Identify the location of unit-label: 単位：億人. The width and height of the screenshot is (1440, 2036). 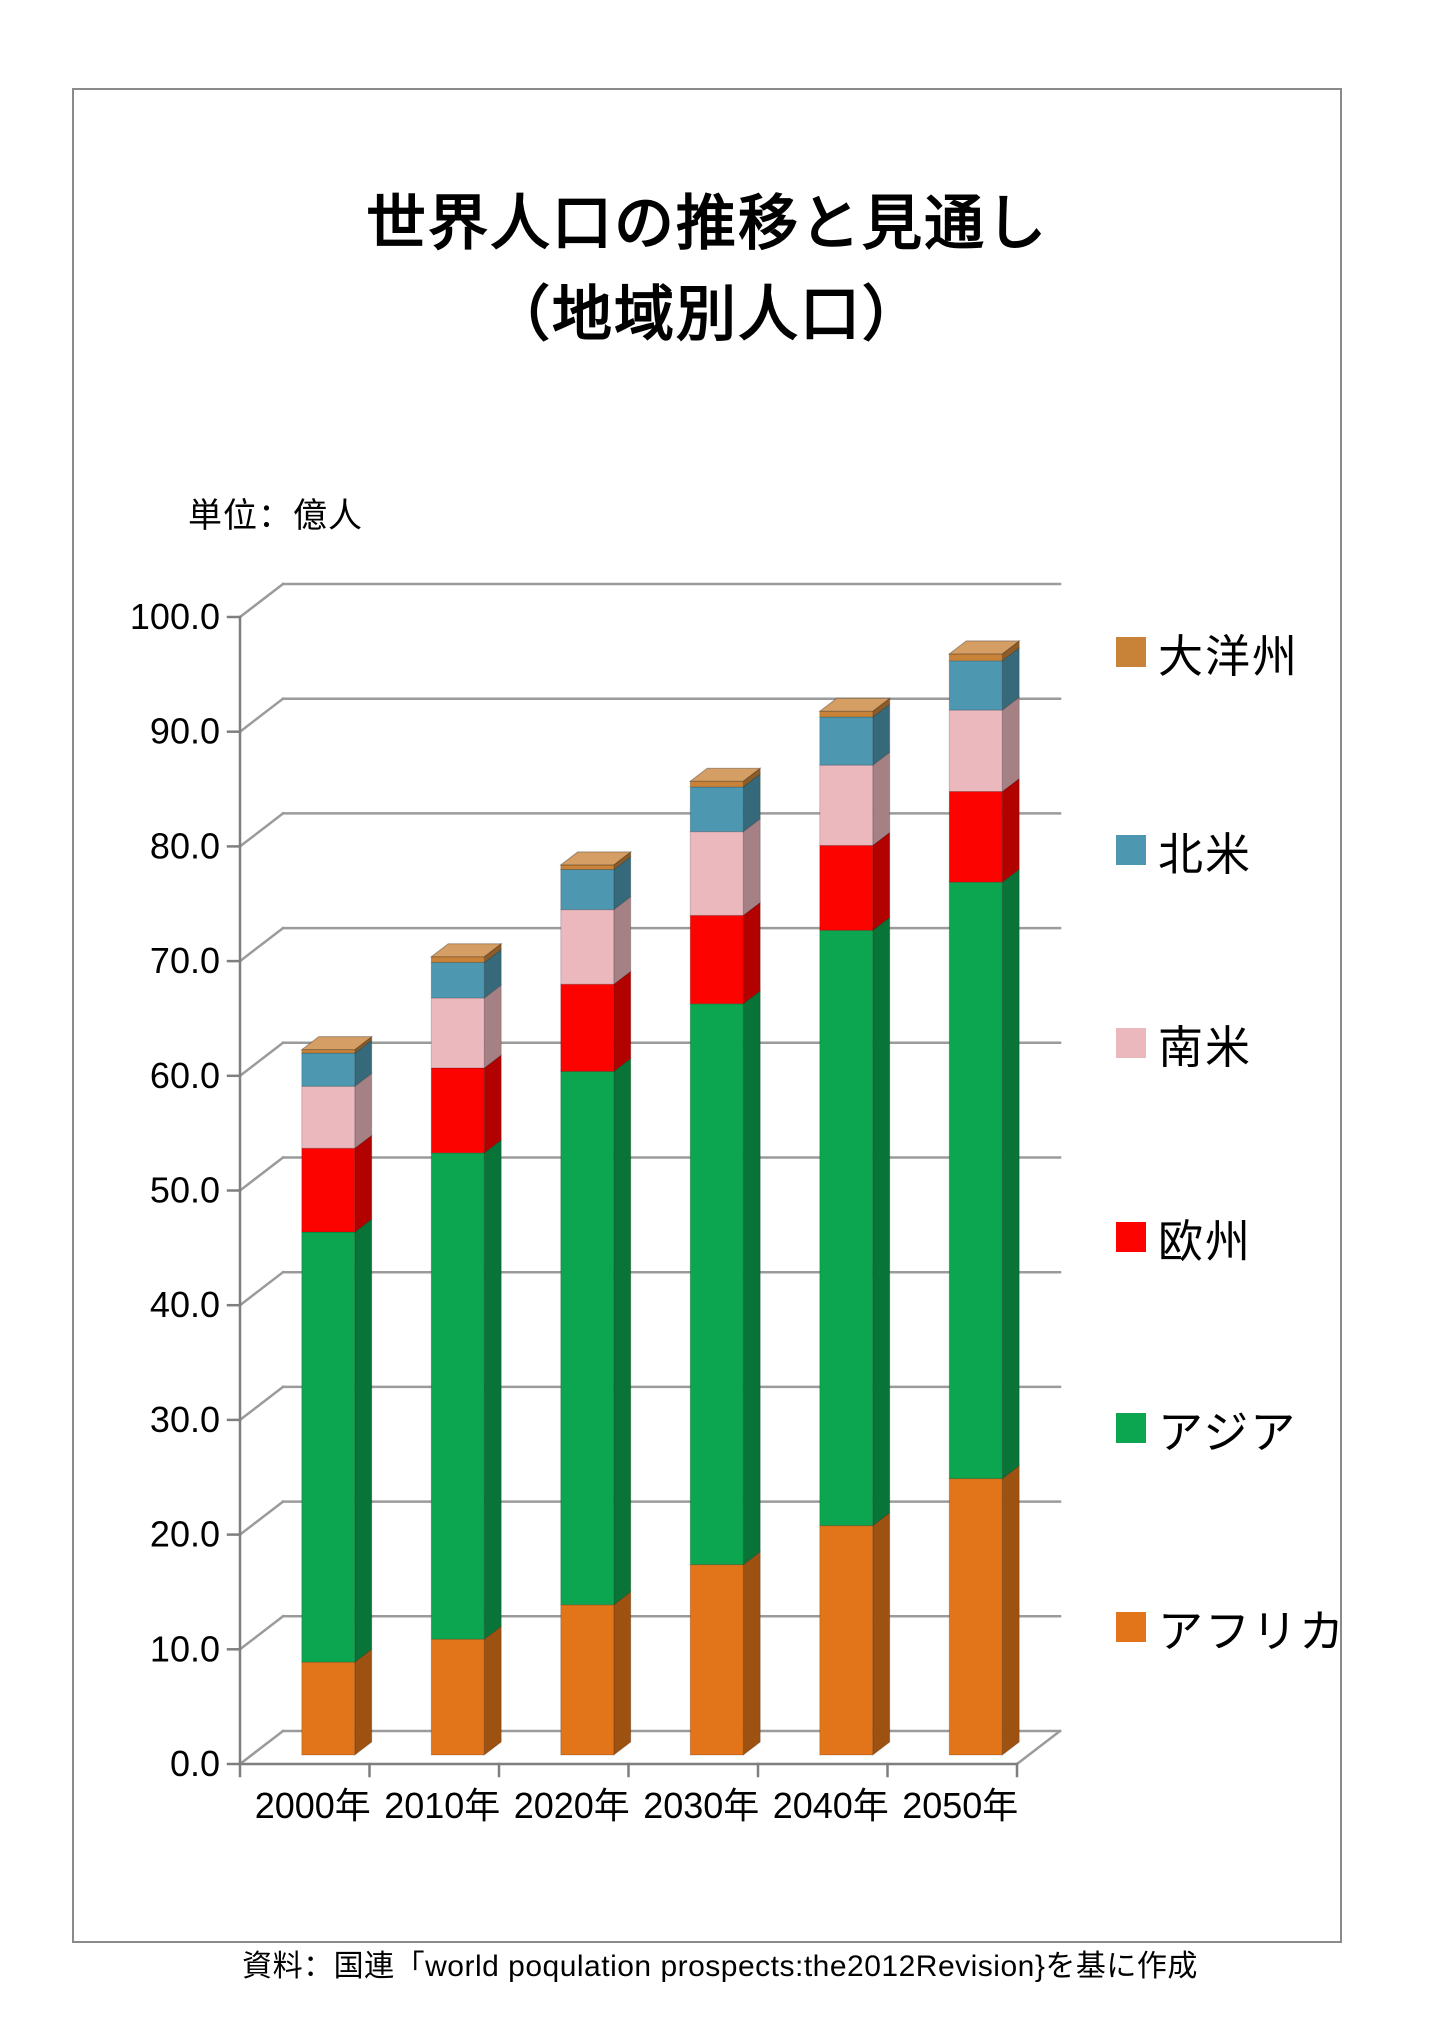
(275, 516).